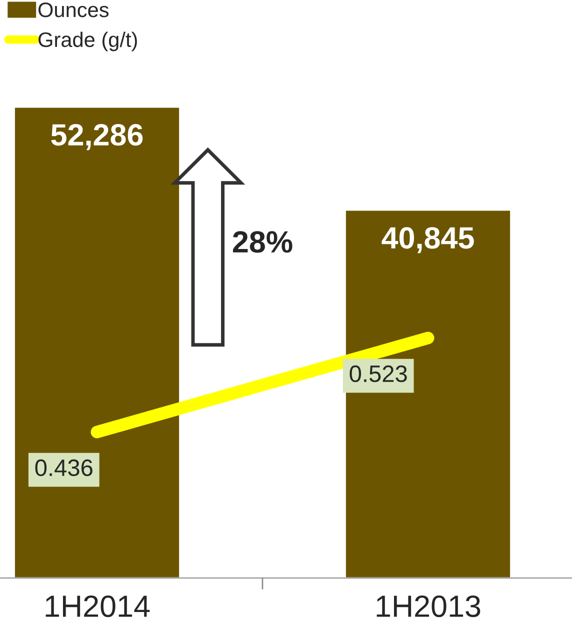 This screenshot has width=572, height=639. What do you see at coordinates (428, 240) in the screenshot?
I see `data-label: 40,845` at bounding box center [428, 240].